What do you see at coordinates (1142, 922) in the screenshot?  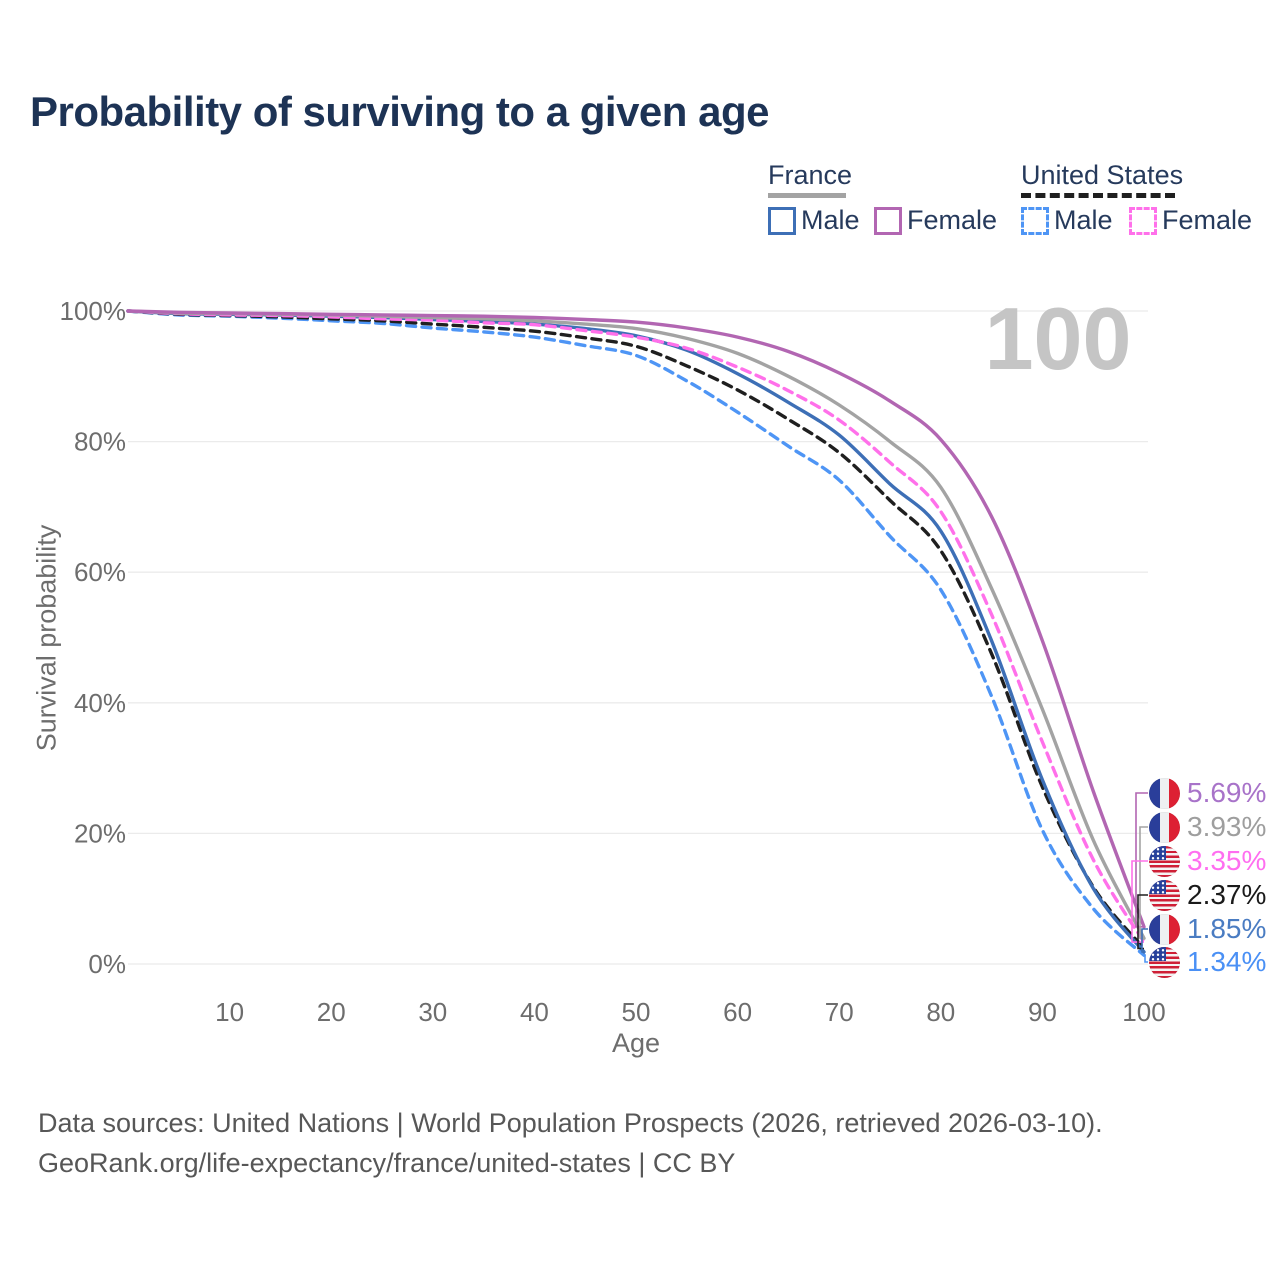 I see `end-connector-us_total` at bounding box center [1142, 922].